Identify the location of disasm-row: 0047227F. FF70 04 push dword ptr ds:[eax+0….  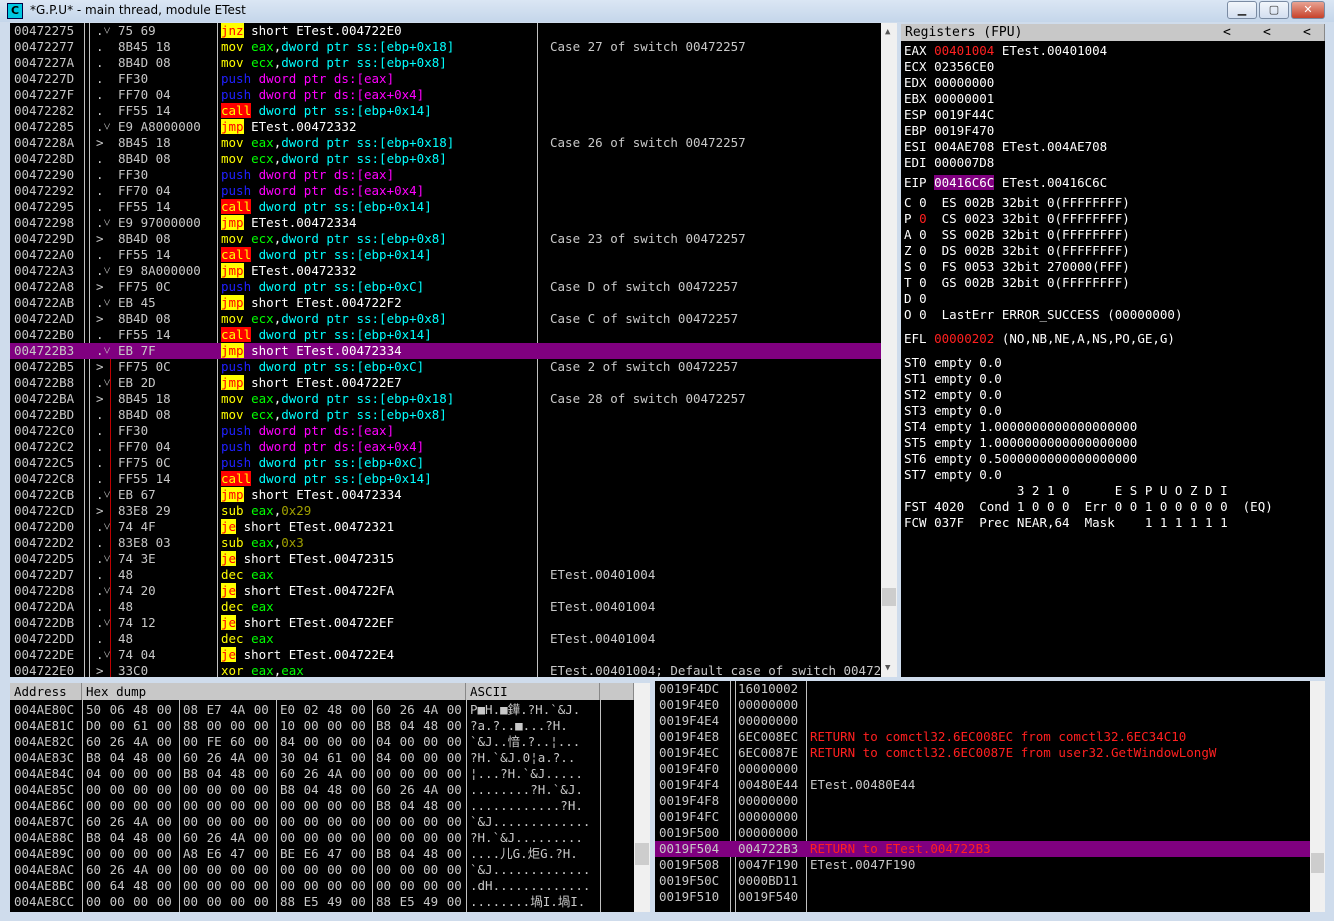
(445, 95).